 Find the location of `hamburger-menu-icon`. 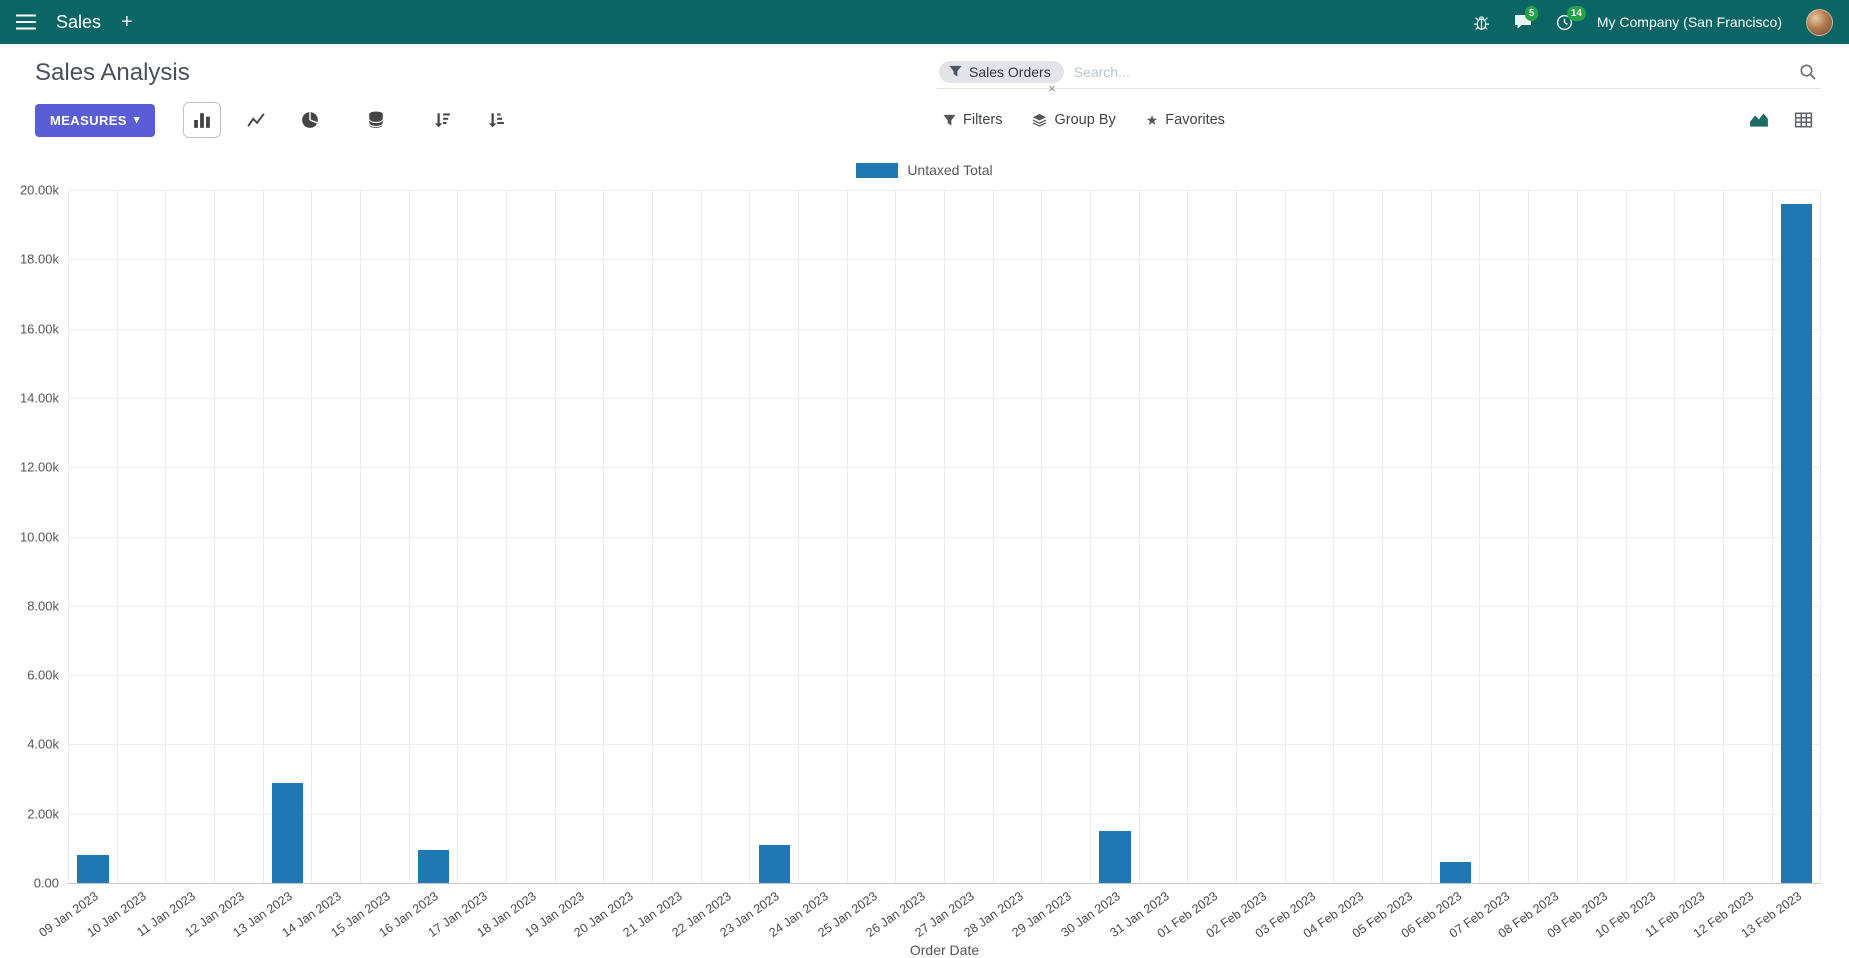

hamburger-menu-icon is located at coordinates (26, 22).